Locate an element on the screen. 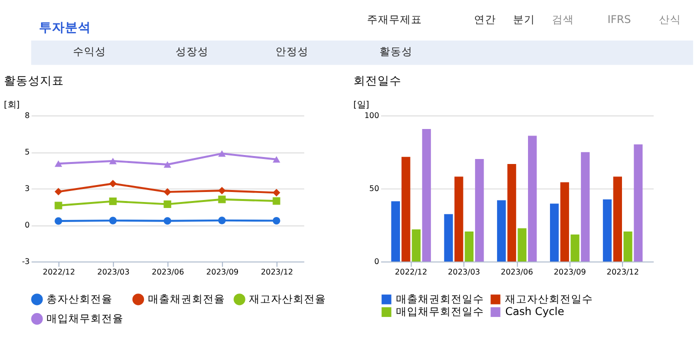 This screenshot has height=342, width=697. text: 활동성 is located at coordinates (396, 51).